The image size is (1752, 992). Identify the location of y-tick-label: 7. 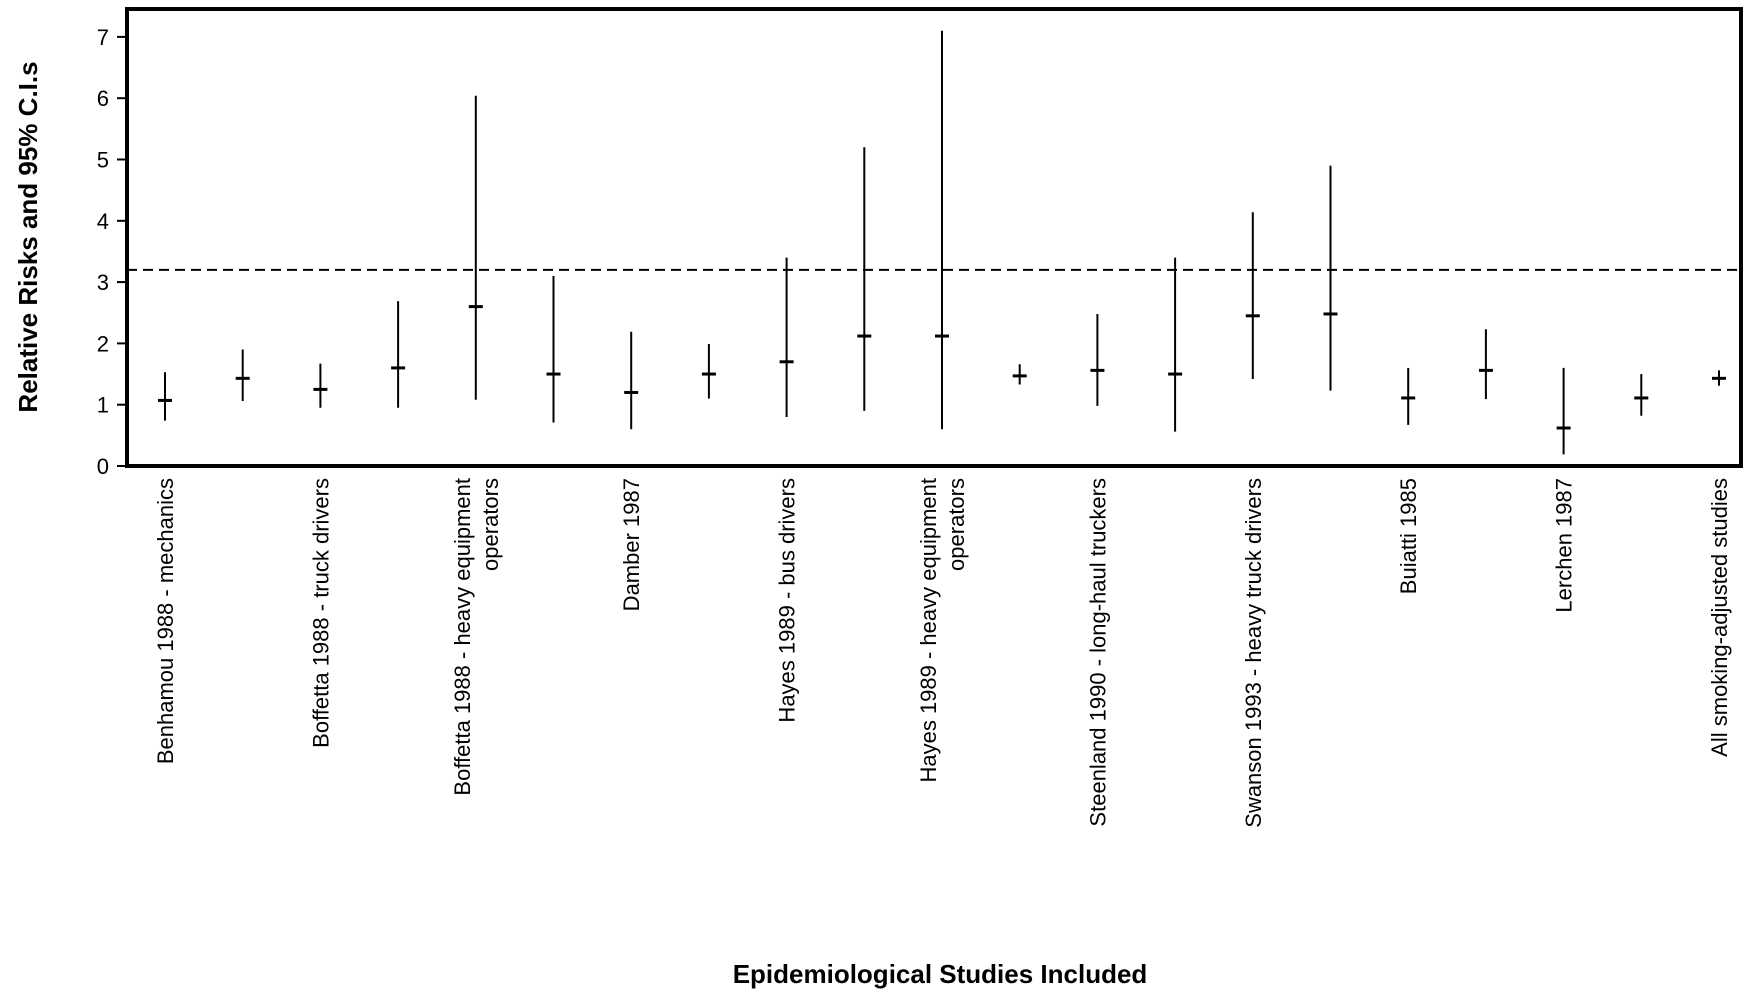
(103, 37).